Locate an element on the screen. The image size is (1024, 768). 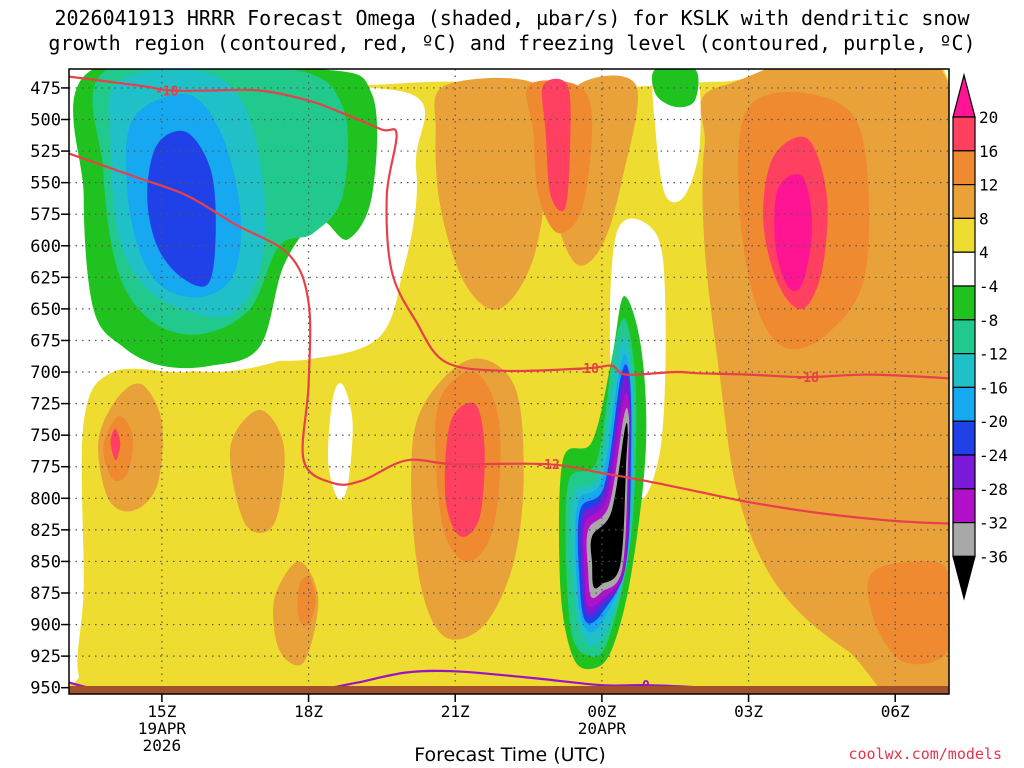
colorbar-bin--20 to -16 is located at coordinates (964, 404).